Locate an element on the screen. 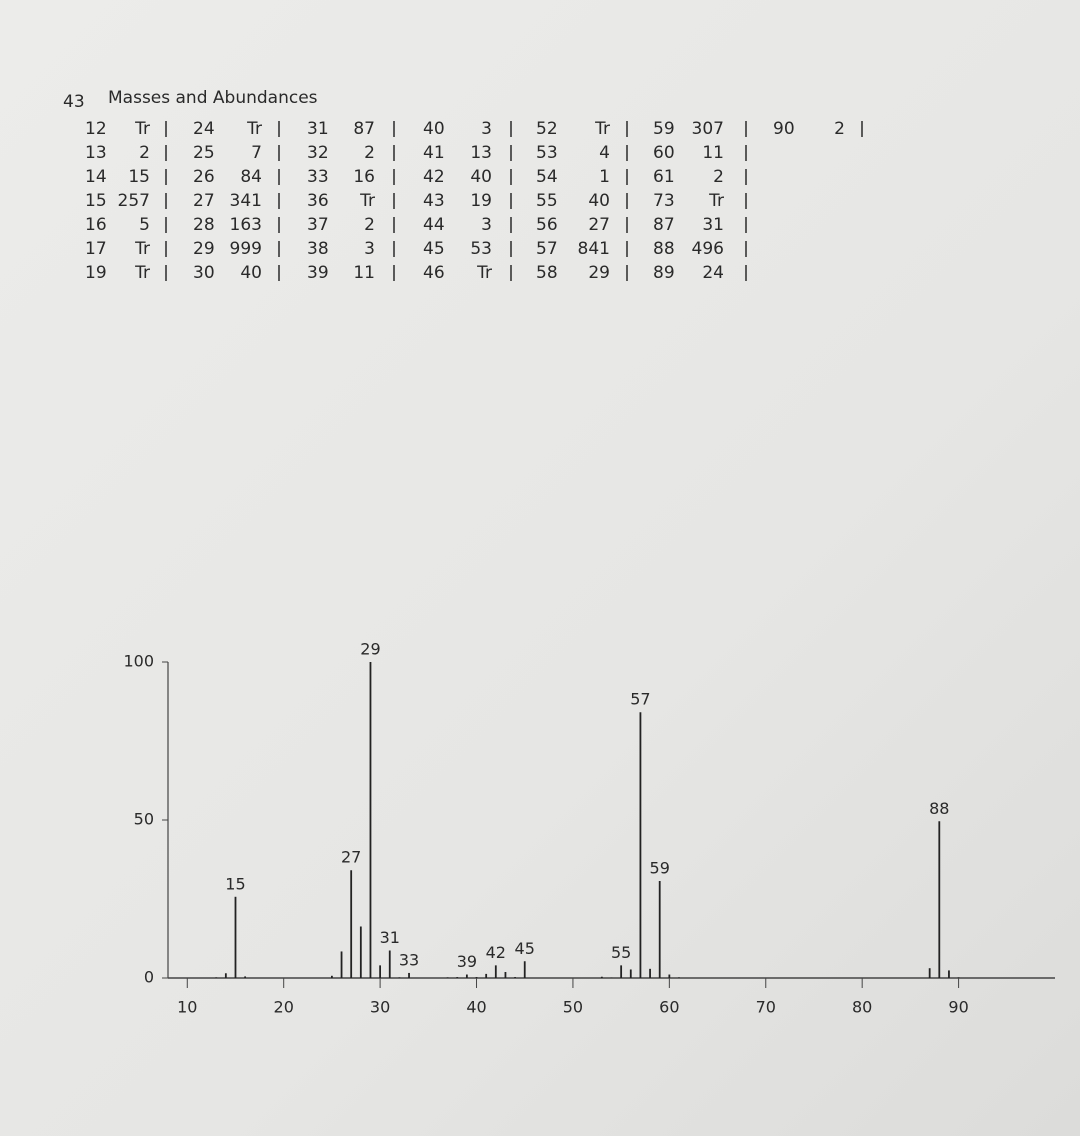 This screenshot has height=1136, width=1080. peak-label: 33 is located at coordinates (409, 959).